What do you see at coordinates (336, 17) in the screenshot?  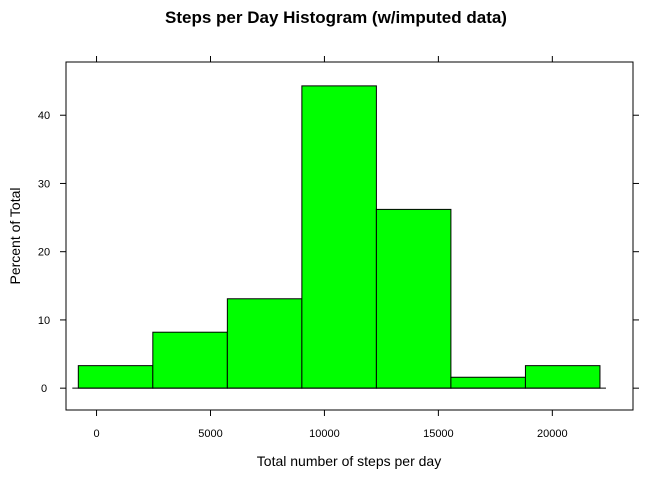 I see `chart-title: Steps per Day Histogram (w/imputed data)` at bounding box center [336, 17].